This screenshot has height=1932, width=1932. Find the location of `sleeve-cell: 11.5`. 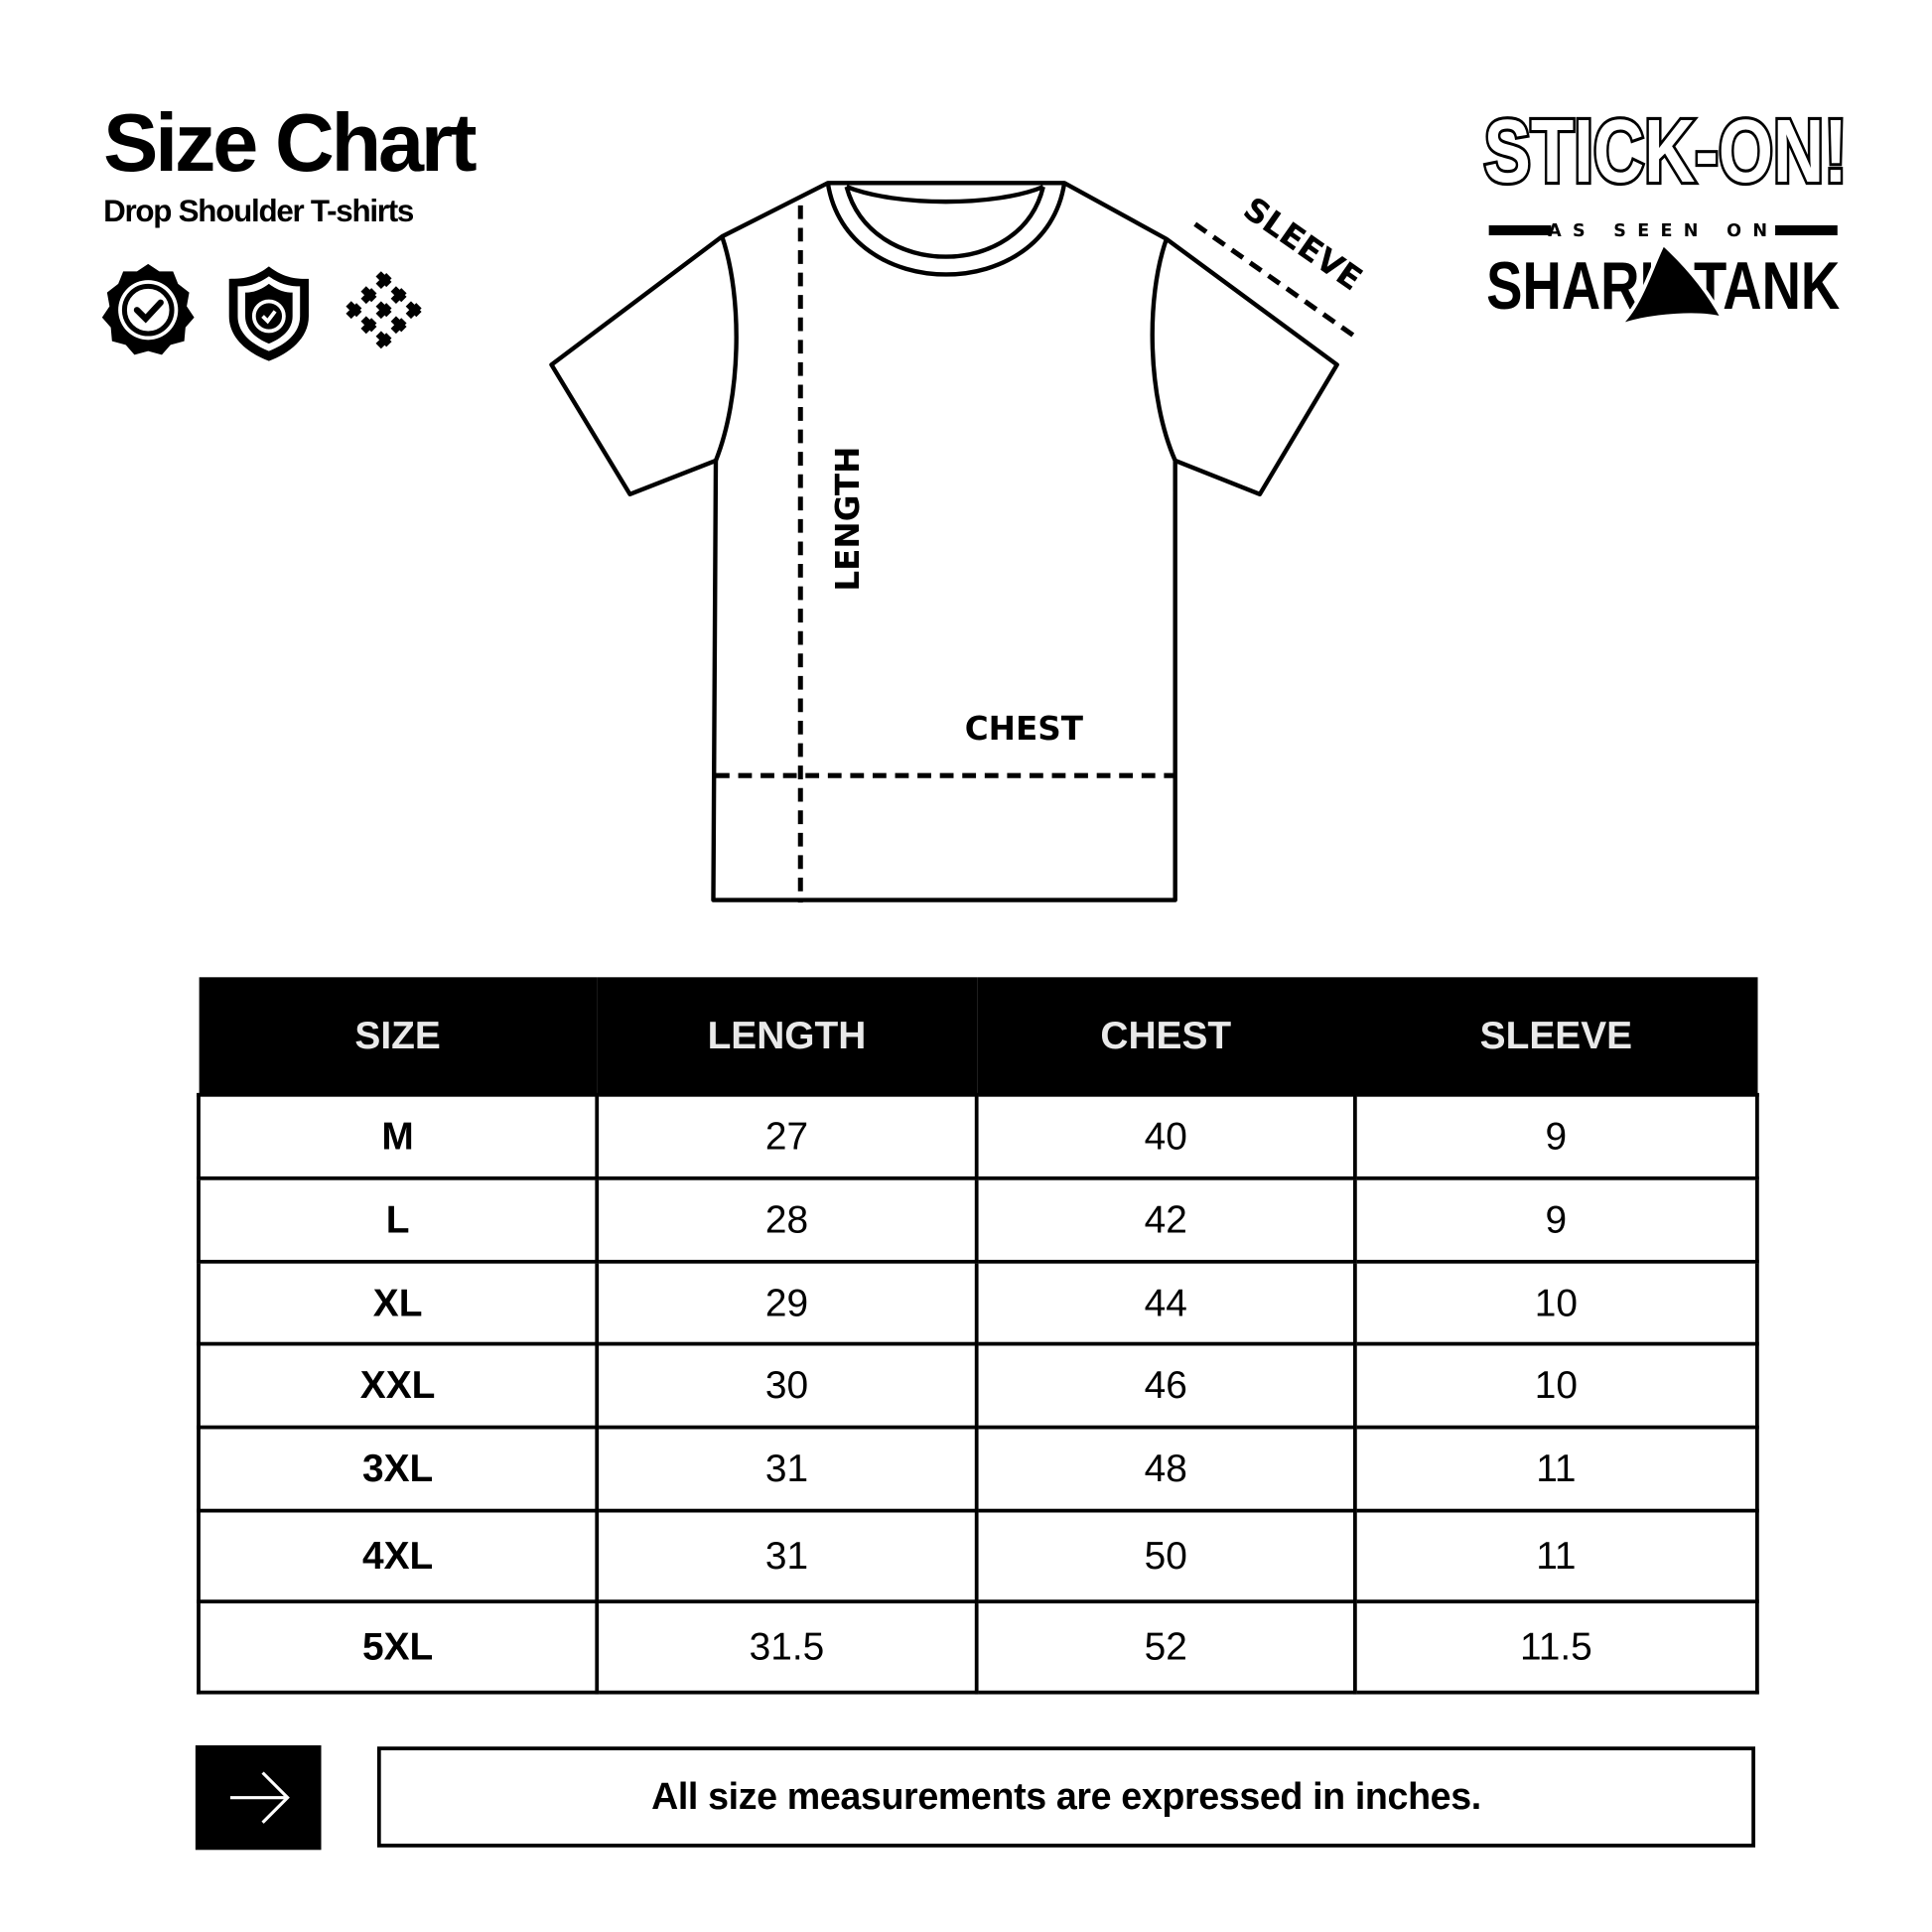

sleeve-cell: 11.5 is located at coordinates (1555, 1647).